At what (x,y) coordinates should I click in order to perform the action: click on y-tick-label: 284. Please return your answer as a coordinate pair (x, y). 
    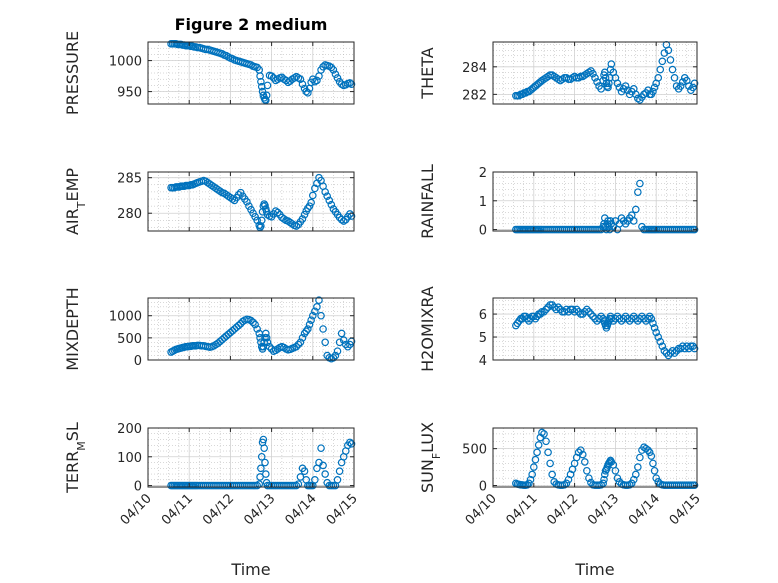
    Looking at the image, I should click on (474, 68).